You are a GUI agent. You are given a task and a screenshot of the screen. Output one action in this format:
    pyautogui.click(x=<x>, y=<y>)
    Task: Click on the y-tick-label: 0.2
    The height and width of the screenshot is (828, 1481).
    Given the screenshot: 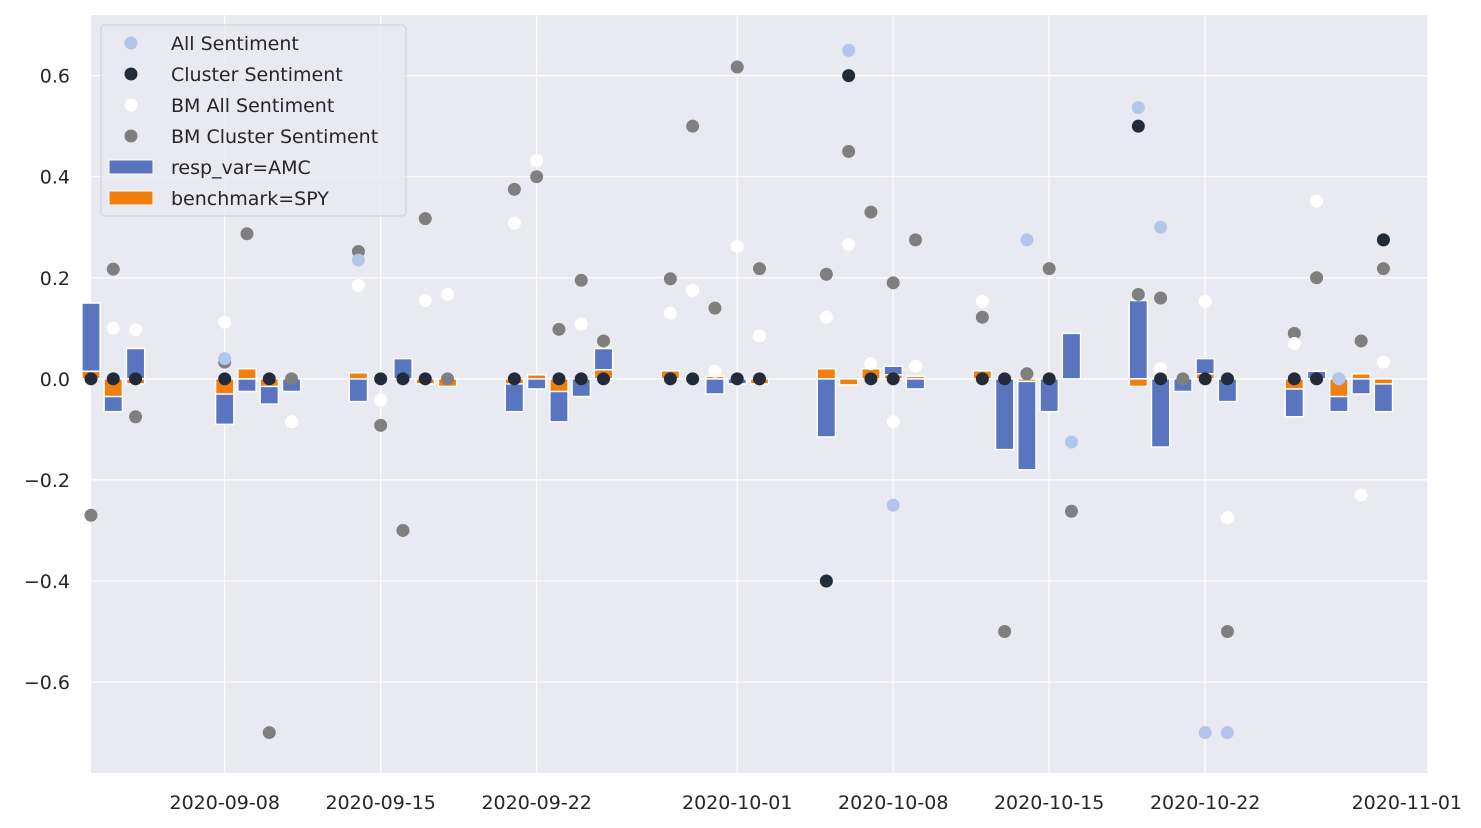 What is the action you would take?
    pyautogui.click(x=55, y=279)
    